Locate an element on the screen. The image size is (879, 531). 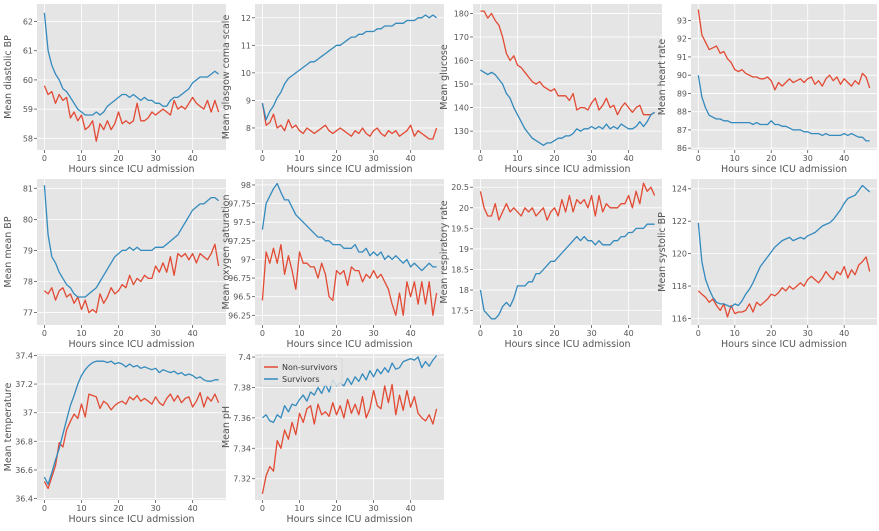
y-tick-label: 97.5 is located at coordinates (242, 222).